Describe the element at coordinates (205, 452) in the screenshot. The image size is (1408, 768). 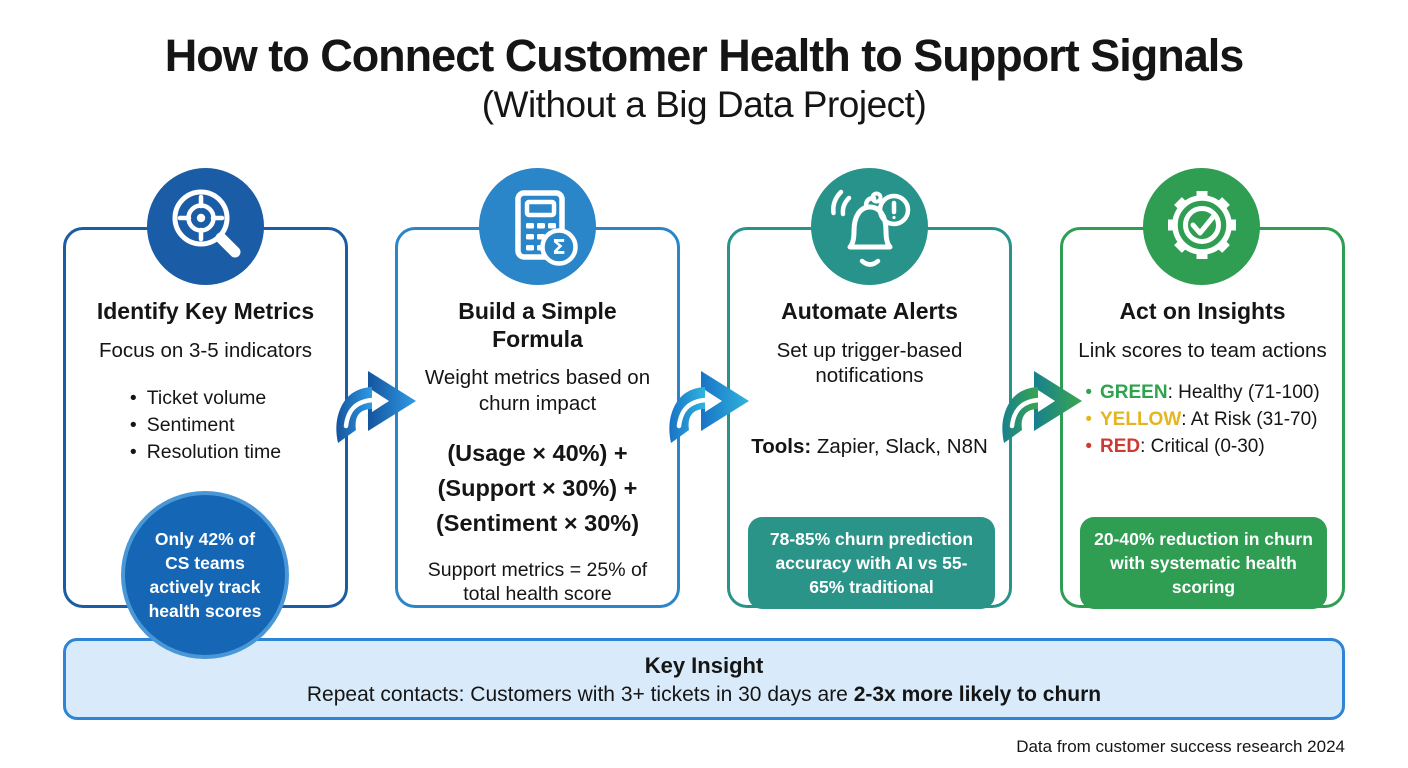
I see `list-item: Resolution time` at that location.